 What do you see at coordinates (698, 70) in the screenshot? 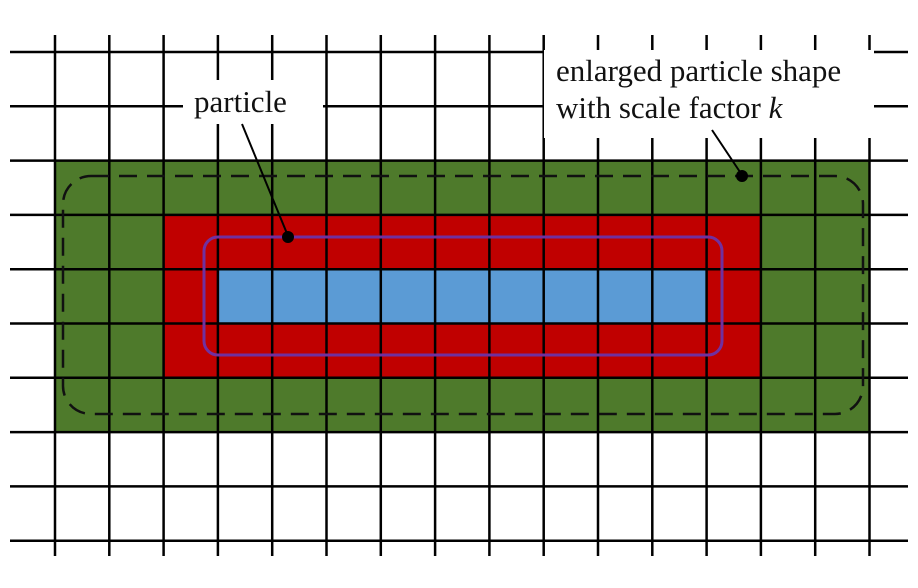
I see `enlarged-label-line1: enlarged particle shape` at bounding box center [698, 70].